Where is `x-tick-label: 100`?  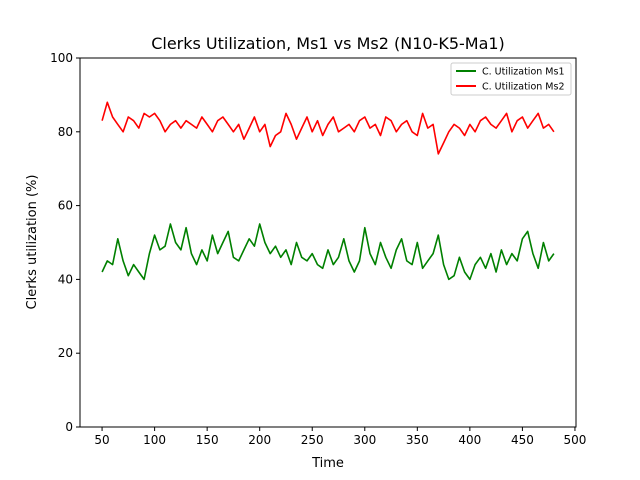
x-tick-label: 100 is located at coordinates (154, 440).